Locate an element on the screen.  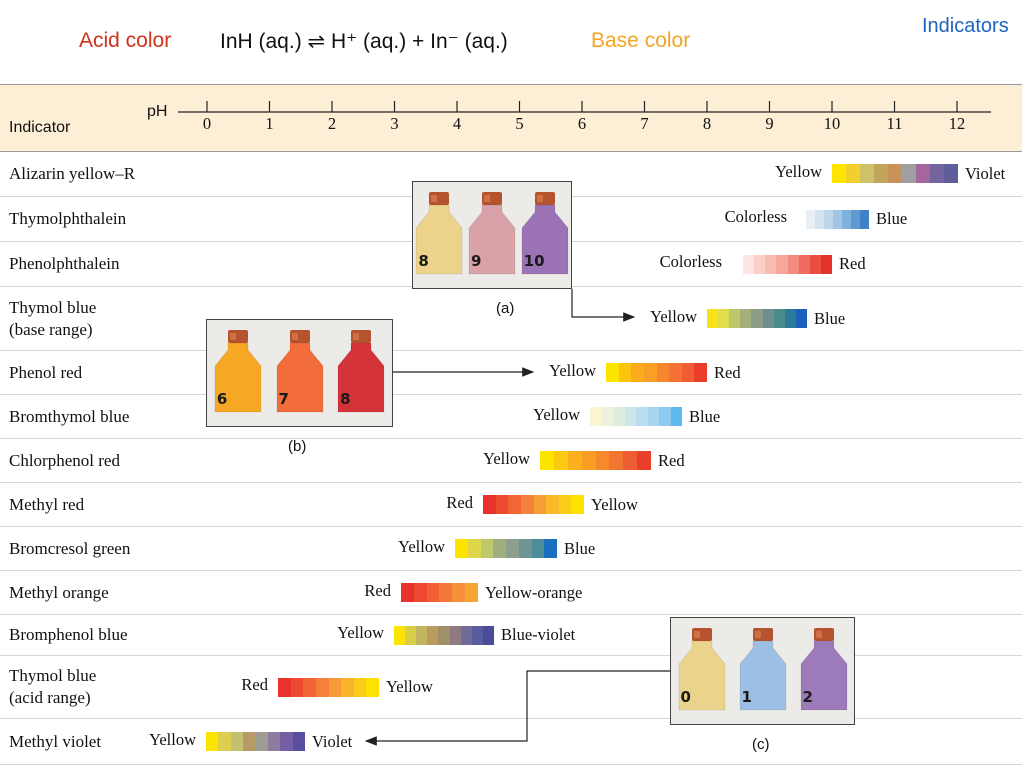
indicator-bottle: 1 is located at coordinates (763, 672).